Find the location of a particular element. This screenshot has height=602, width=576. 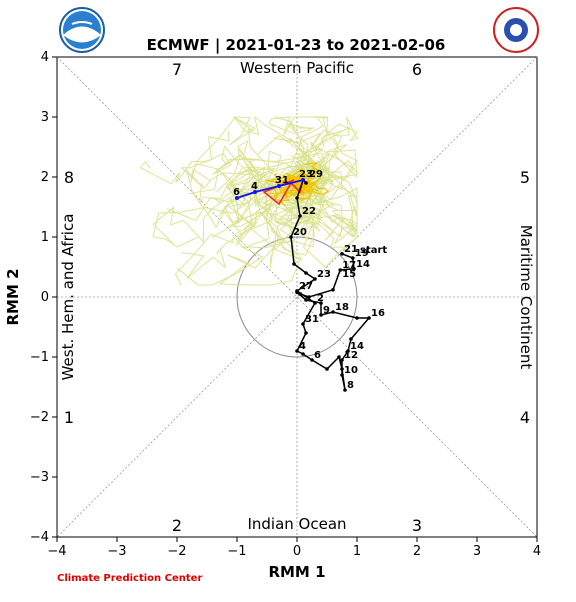

y-tick-label: 3 is located at coordinates (45, 117).